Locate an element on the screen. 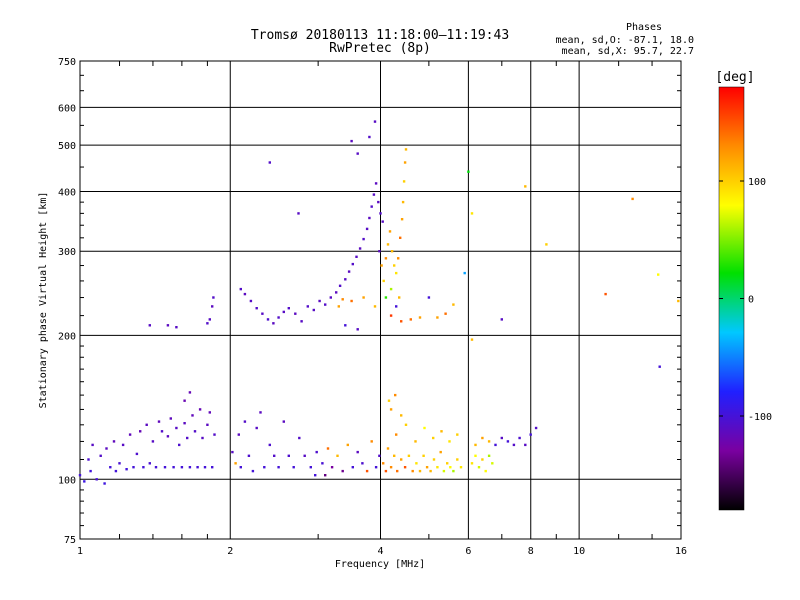 The width and height of the screenshot is (800, 600). y-tick-label: 75 is located at coordinates (70, 540).